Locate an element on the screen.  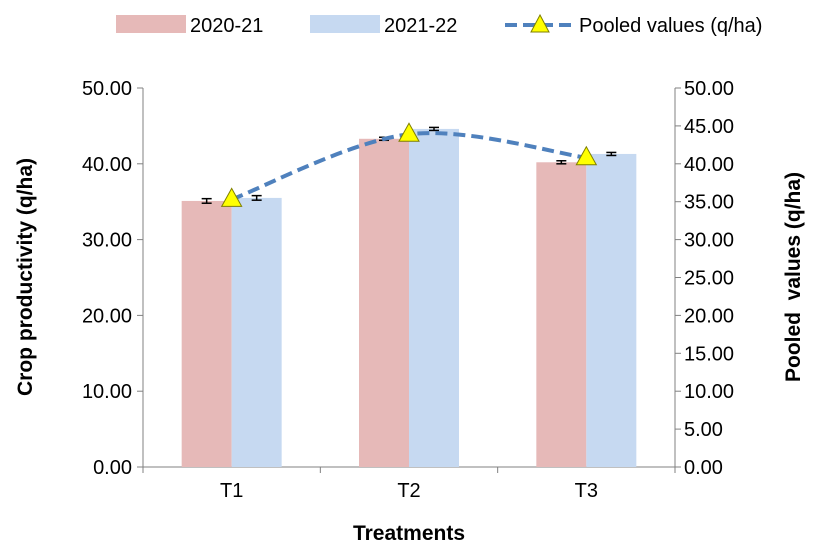
y-tick-label-right: 30.00 is located at coordinates (709, 241).